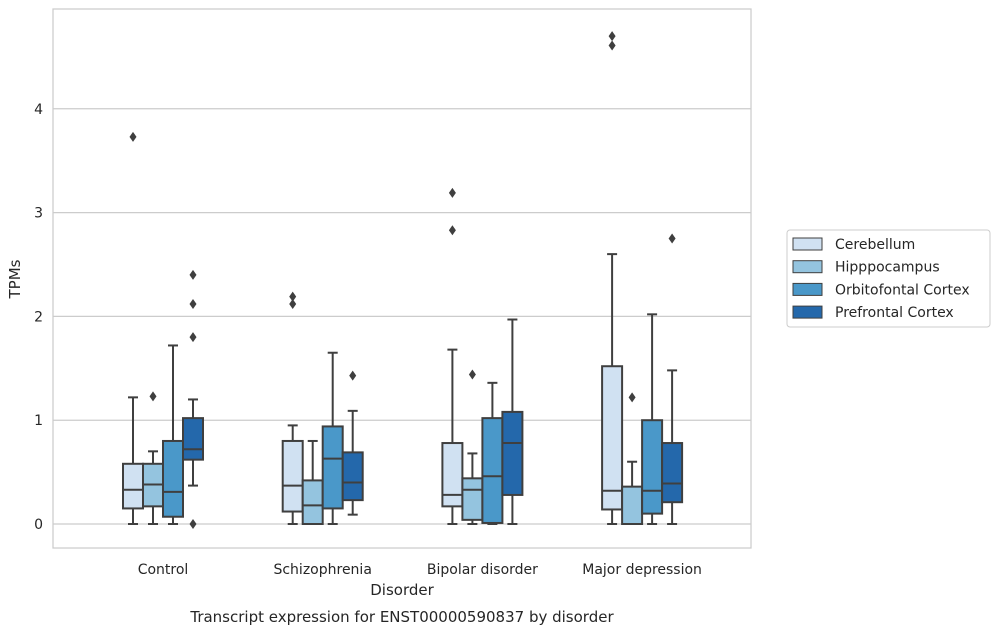  What do you see at coordinates (642, 570) in the screenshot?
I see `x-tick-label: Major depression` at bounding box center [642, 570].